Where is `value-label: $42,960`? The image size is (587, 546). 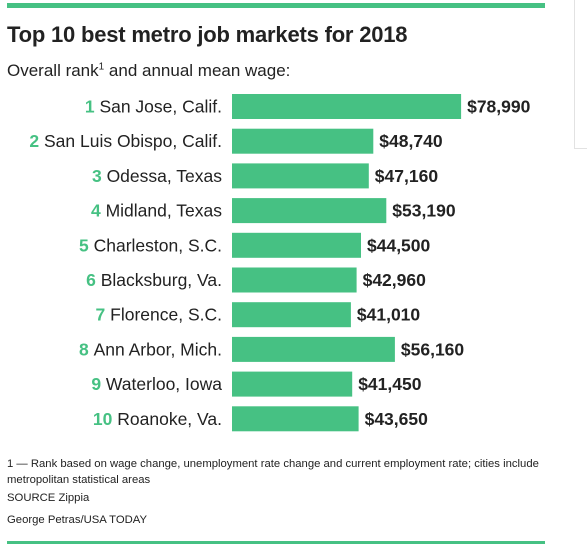 value-label: $42,960 is located at coordinates (395, 280).